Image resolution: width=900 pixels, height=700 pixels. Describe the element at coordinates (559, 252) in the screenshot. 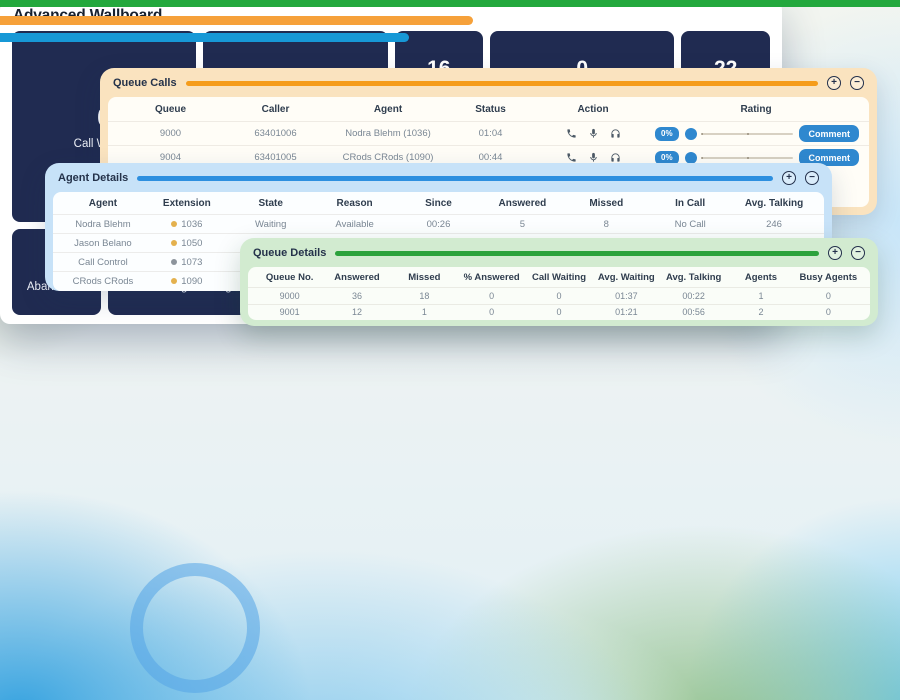

I see `queue-details-header: Queue Details + −` at that location.